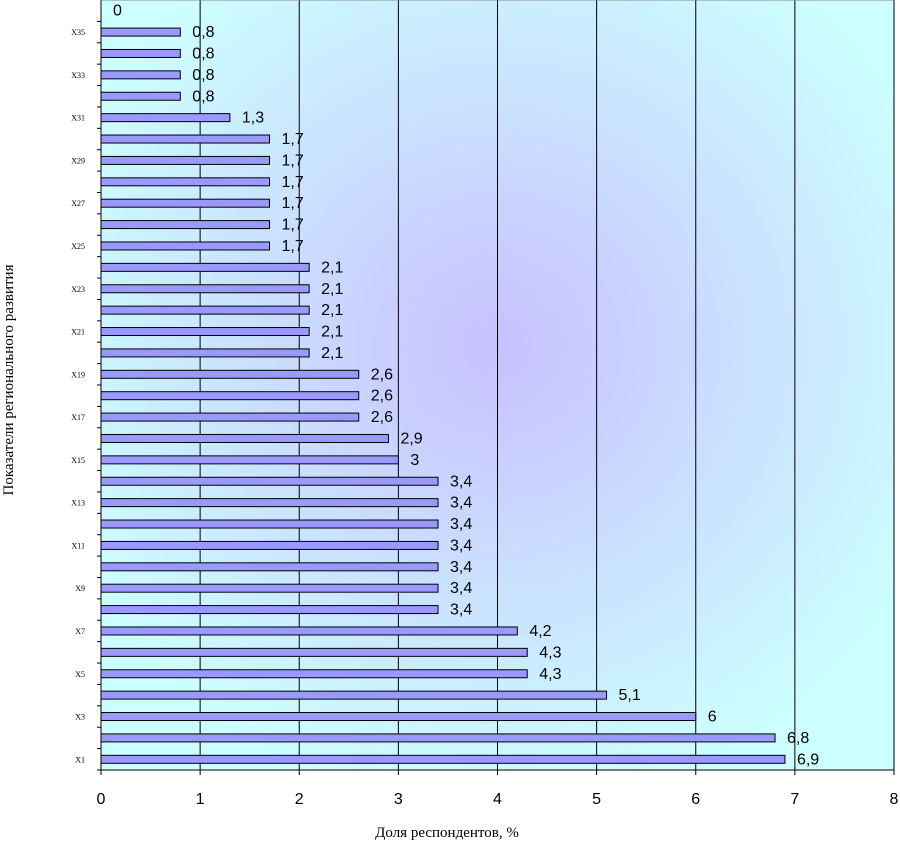 Image resolution: width=900 pixels, height=846 pixels. I want to click on data-label: 4,2, so click(540, 631).